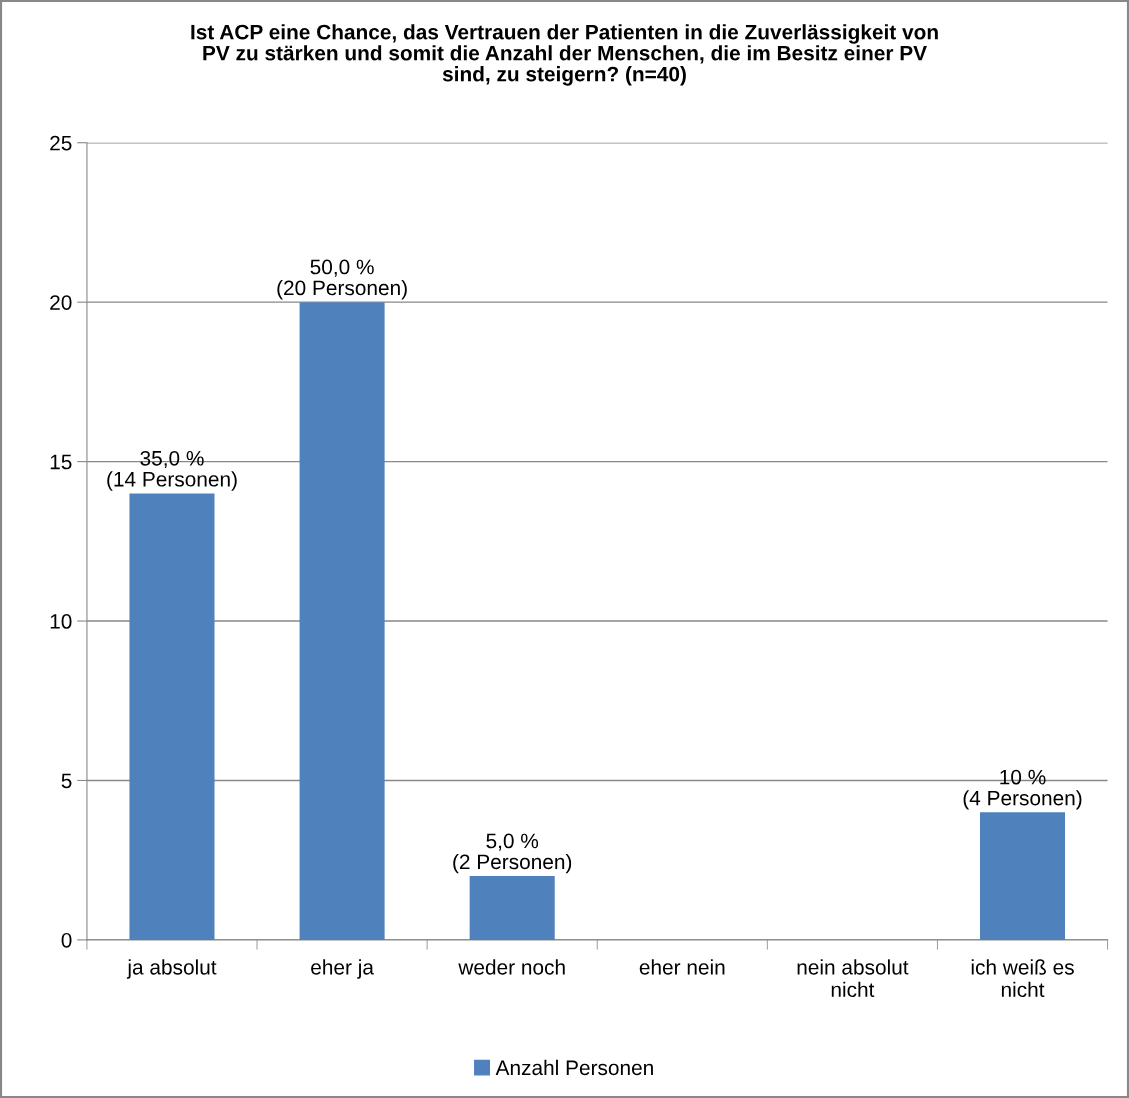 This screenshot has width=1129, height=1098. I want to click on y-tick-label: 5, so click(66, 781).